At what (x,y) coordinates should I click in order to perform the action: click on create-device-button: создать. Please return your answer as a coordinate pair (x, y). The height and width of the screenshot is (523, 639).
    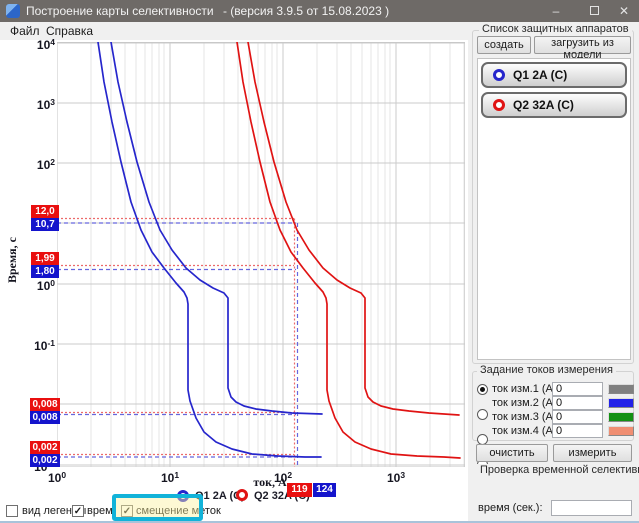
    Looking at the image, I should click on (504, 45).